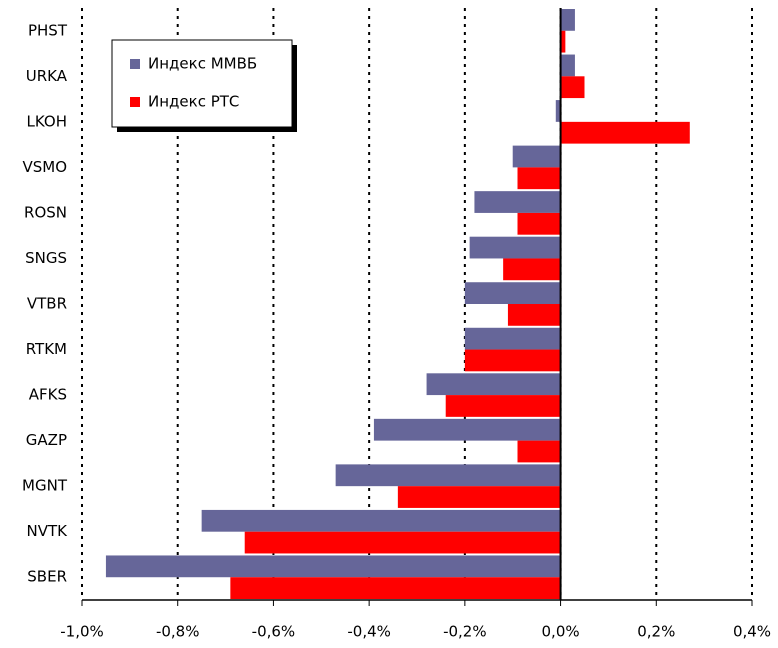 The width and height of the screenshot is (778, 648). I want to click on y-tick-label: MGNT, so click(45, 486).